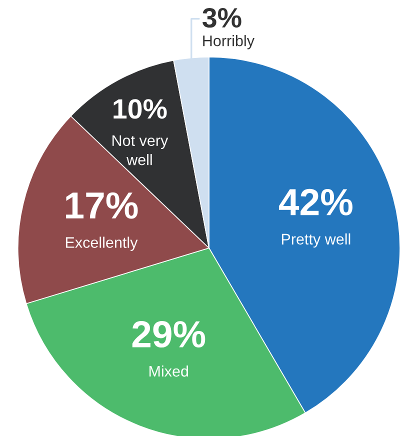 The image size is (401, 436). I want to click on data-label: 17%, so click(102, 205).